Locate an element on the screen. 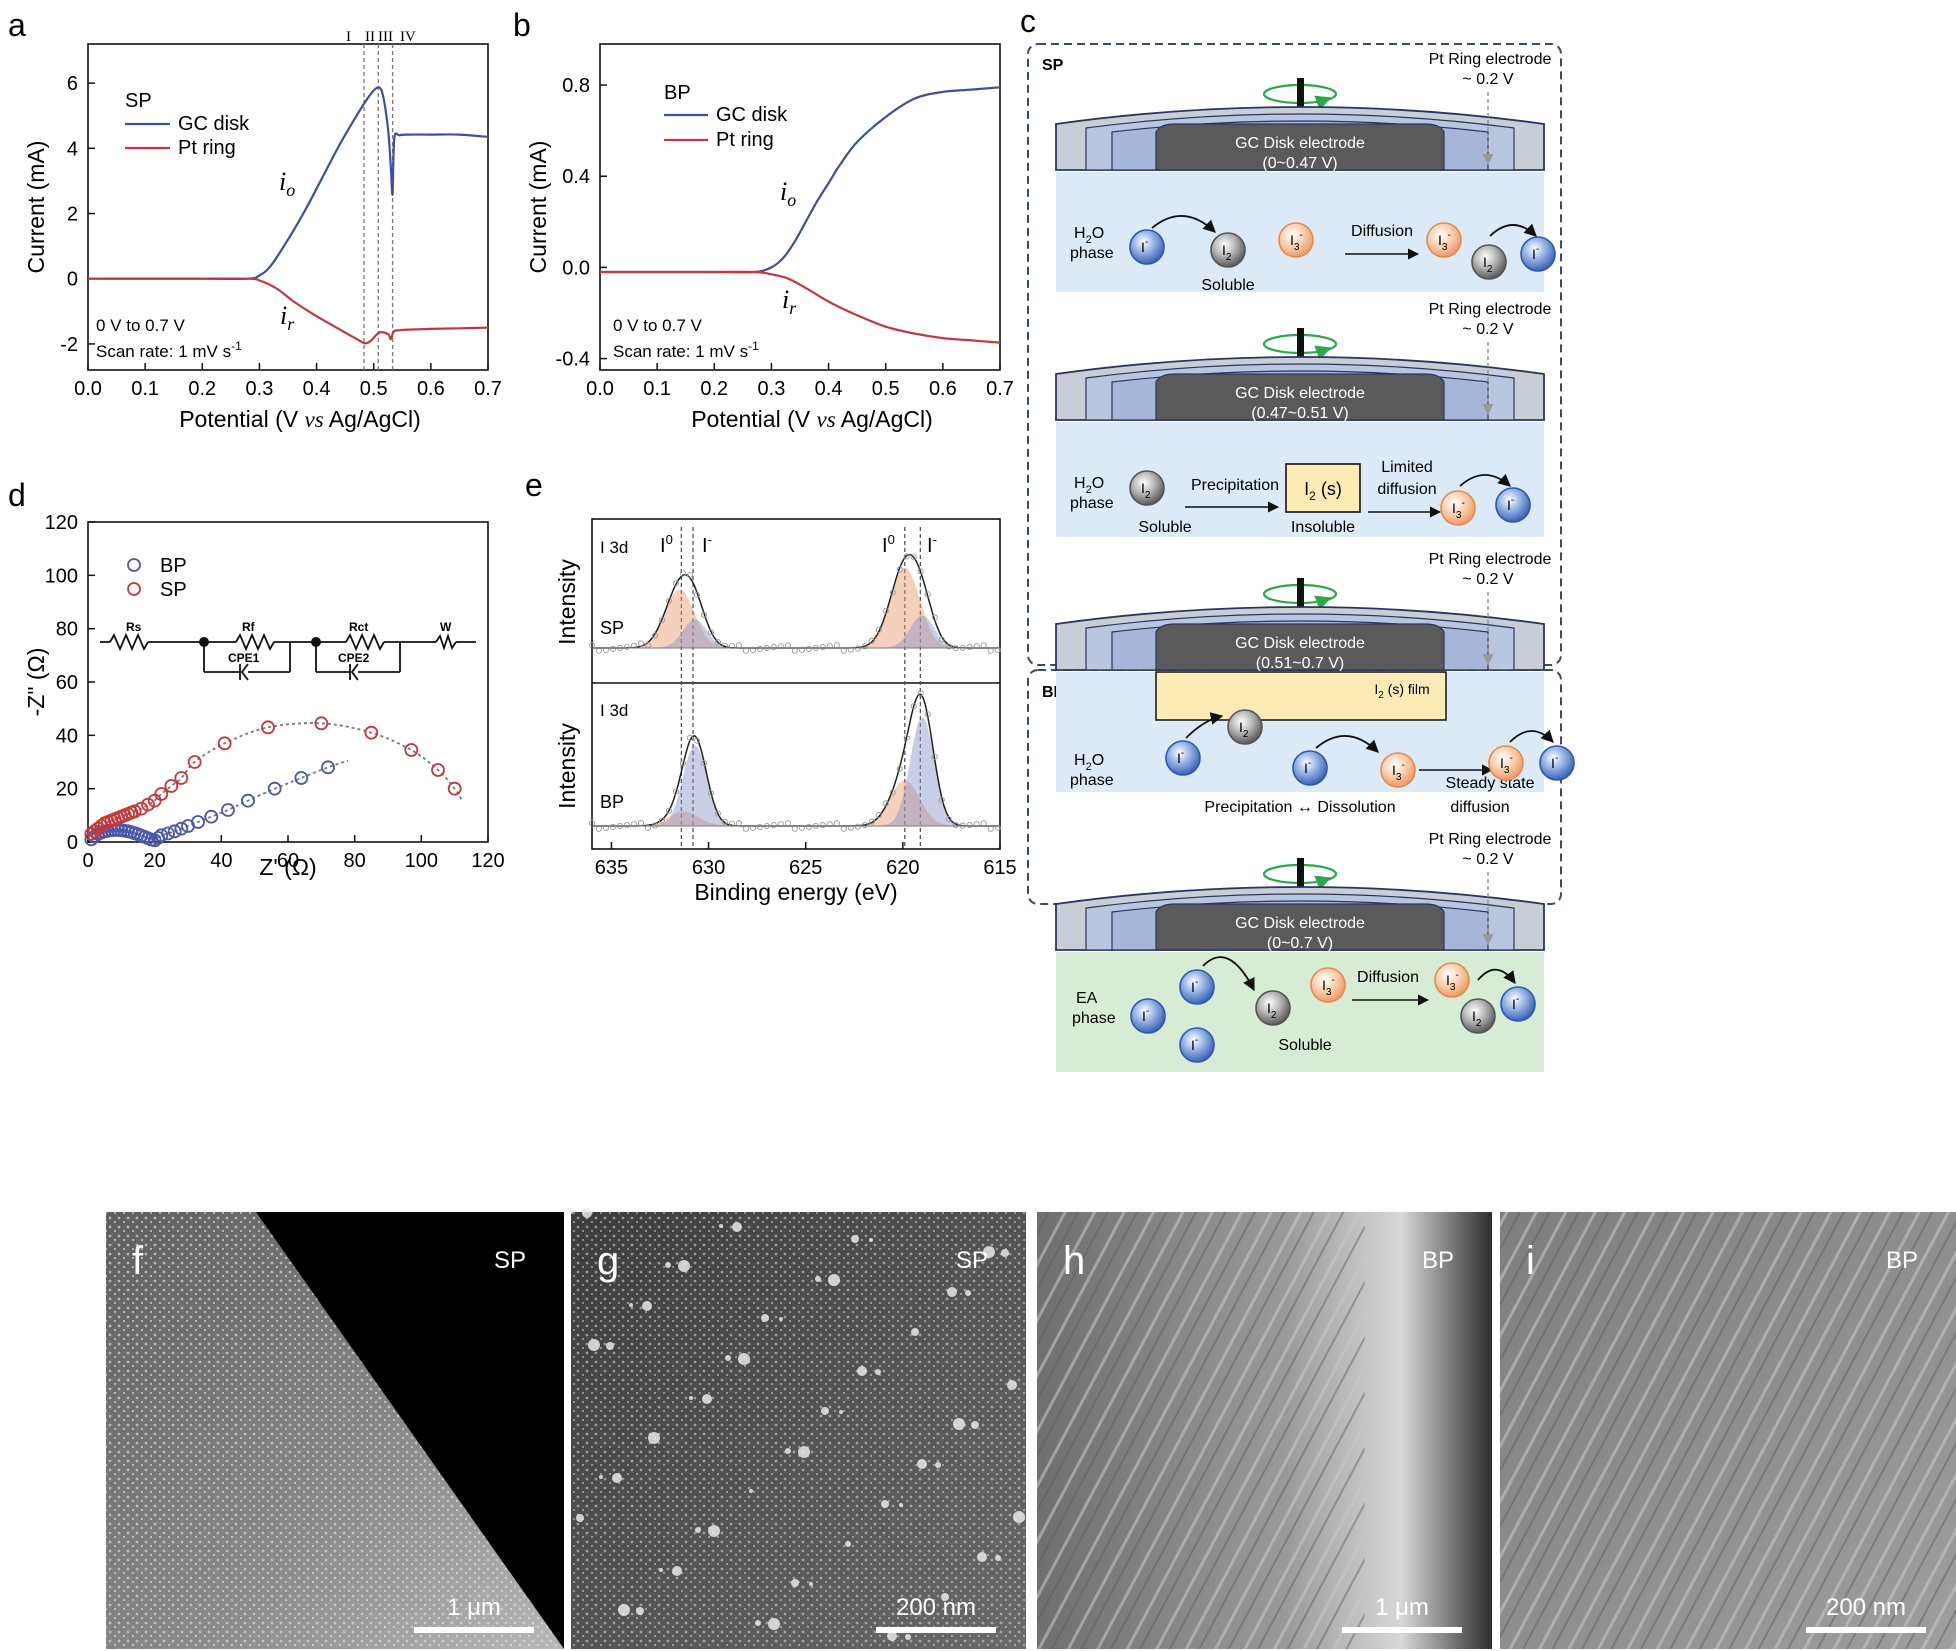  x-ticks-a: 0.0 0.1 0.2 0.3 0.4 0.5 0.6 0.7 is located at coordinates (288, 381).